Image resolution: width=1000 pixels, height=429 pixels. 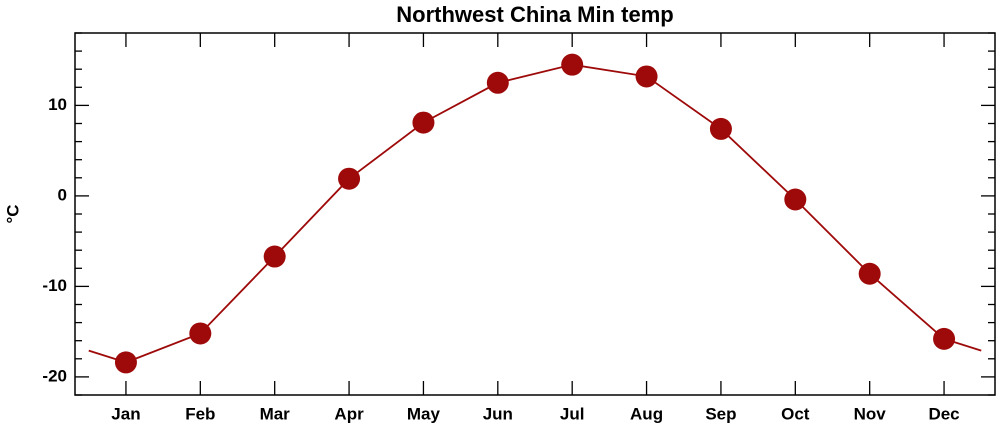 I want to click on x-tick-label: Dec, so click(x=943, y=413).